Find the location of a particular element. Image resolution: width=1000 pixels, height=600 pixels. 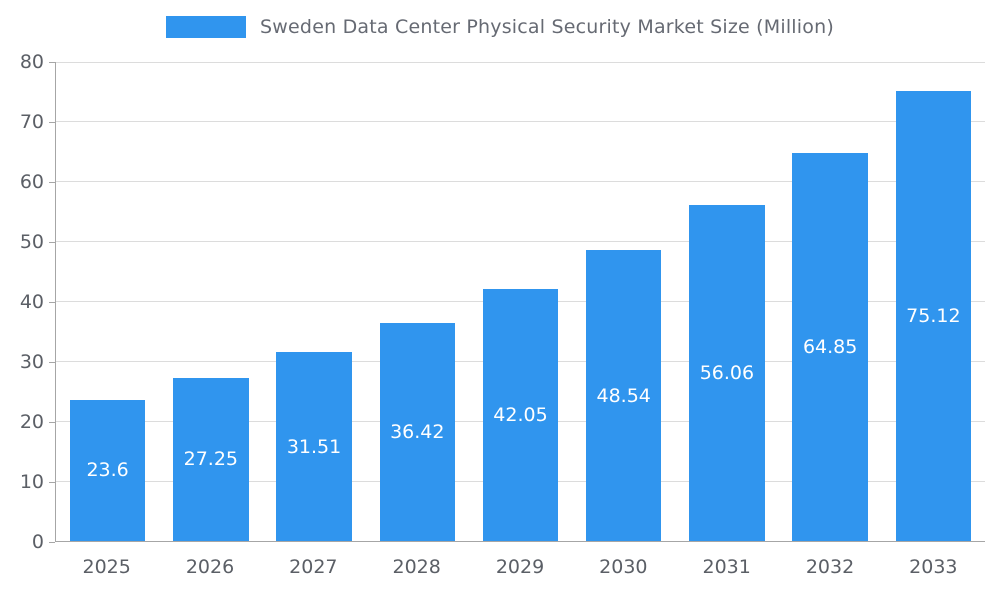

bar-slot: 31.51 is located at coordinates (313, 301).